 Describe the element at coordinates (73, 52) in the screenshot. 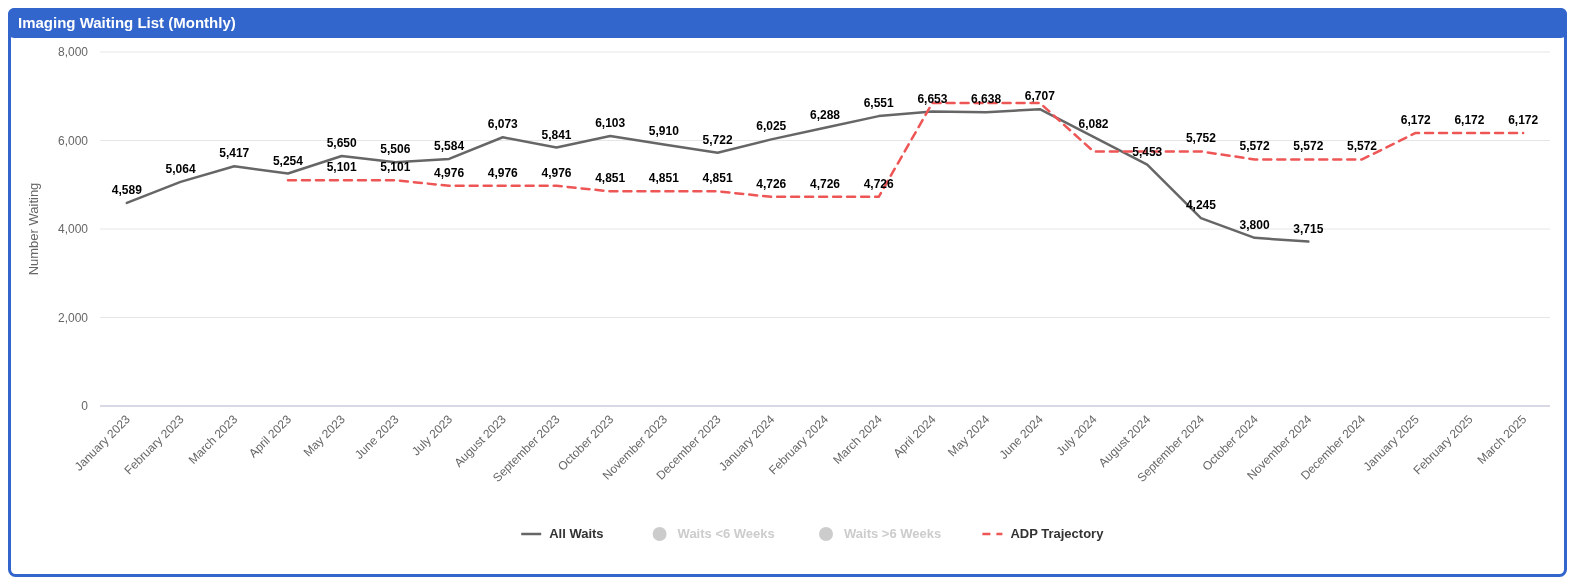

I see `y-tick-label: 8,000` at that location.